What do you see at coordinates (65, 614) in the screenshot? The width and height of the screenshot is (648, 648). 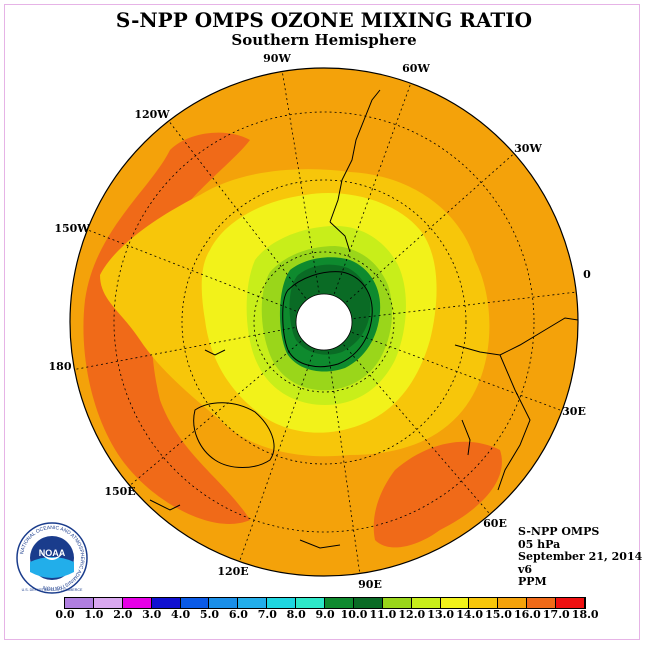 I see `colorbar-tick-label: 0.0` at bounding box center [65, 614].